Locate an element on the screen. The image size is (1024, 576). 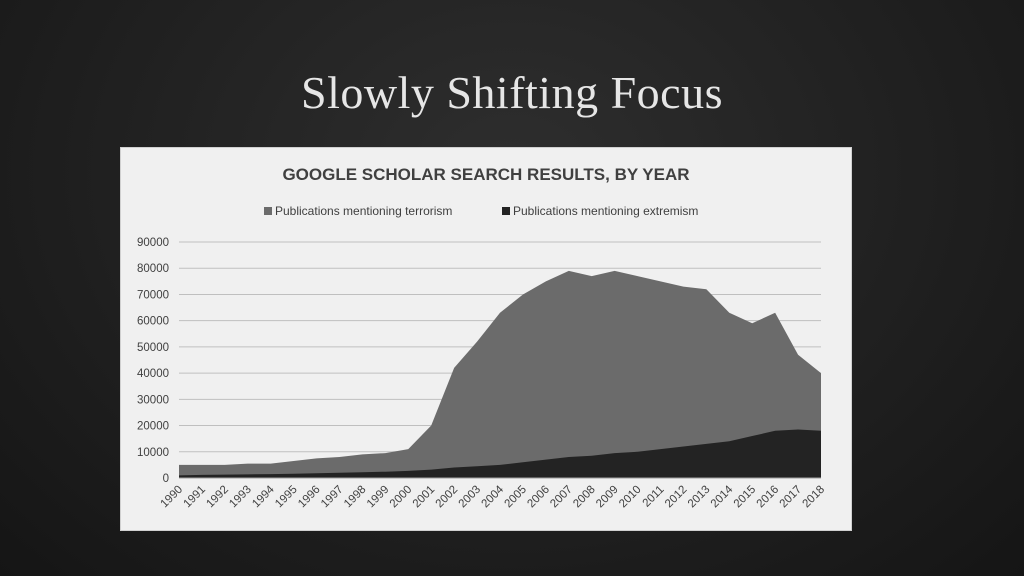
x-tick-label: 2018 is located at coordinates (814, 497).